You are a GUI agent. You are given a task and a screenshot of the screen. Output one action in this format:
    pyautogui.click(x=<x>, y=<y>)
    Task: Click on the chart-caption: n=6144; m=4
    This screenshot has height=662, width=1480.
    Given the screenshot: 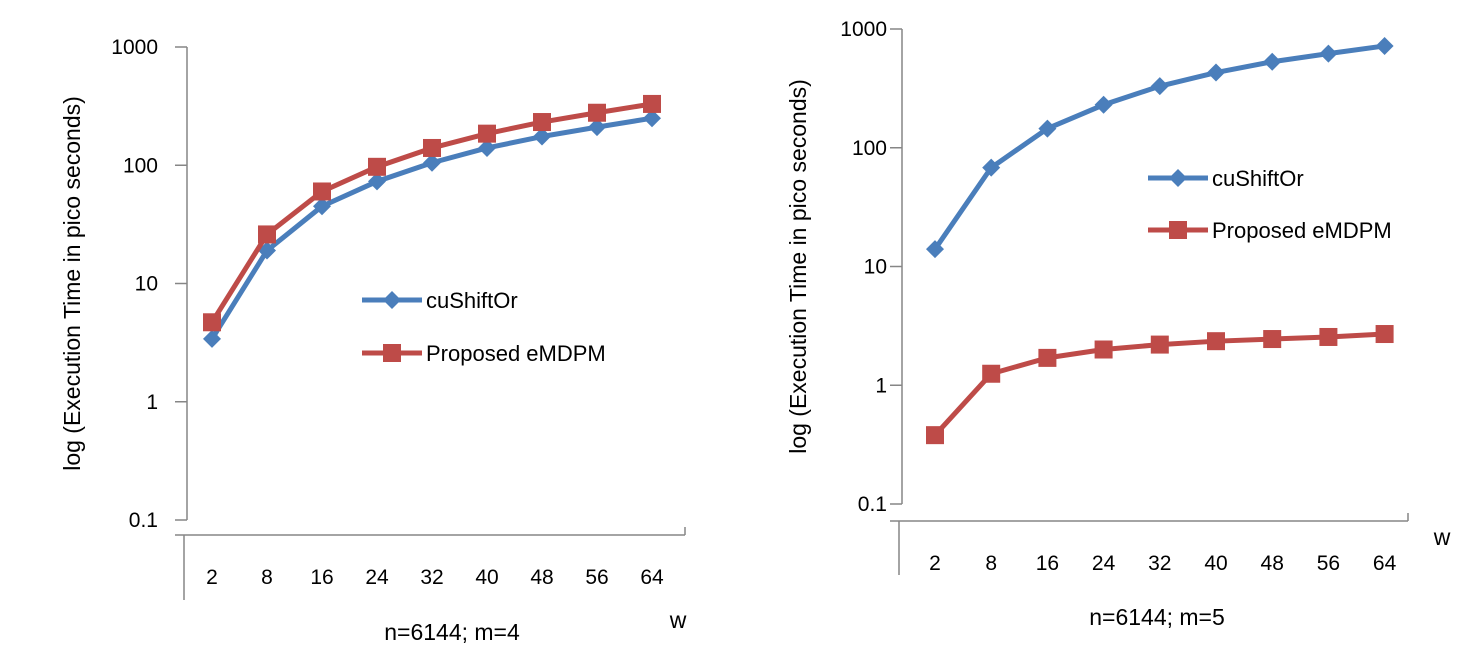 What is the action you would take?
    pyautogui.click(x=452, y=632)
    